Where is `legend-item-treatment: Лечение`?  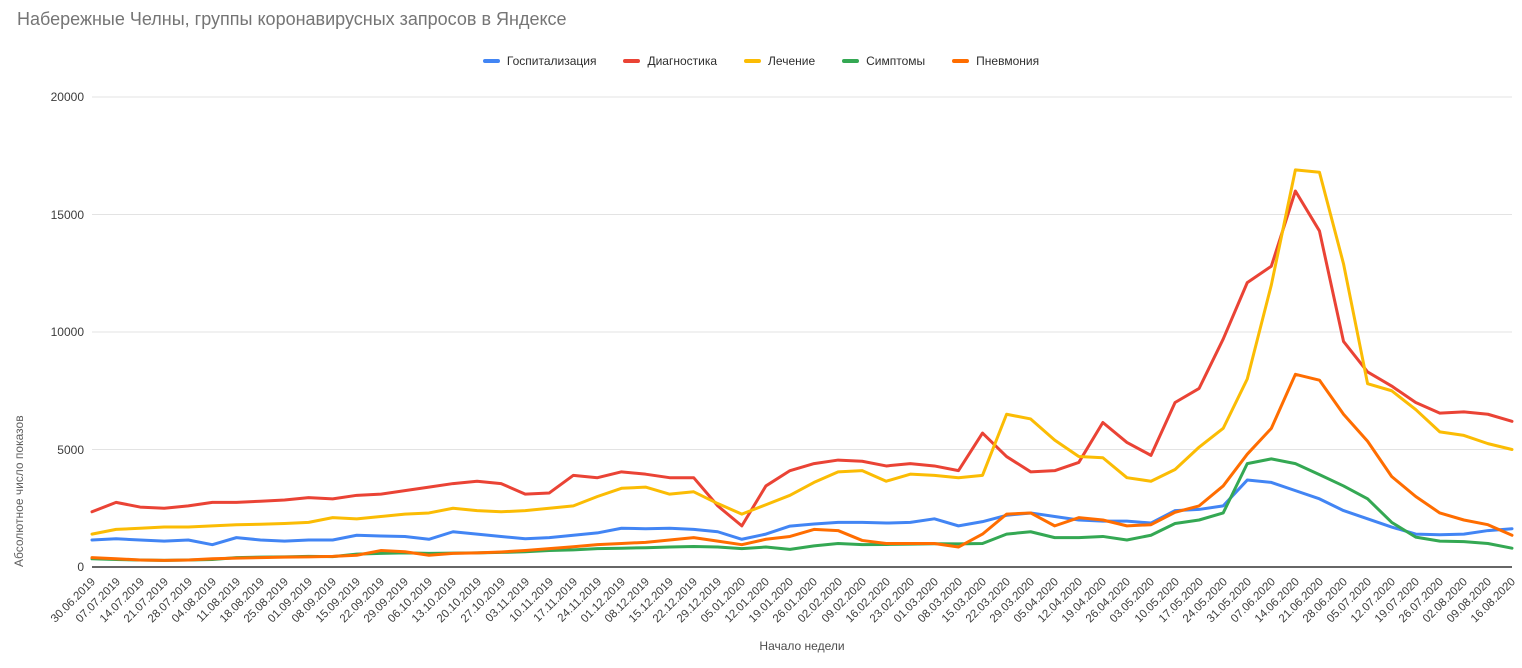
legend-item-treatment: Лечение is located at coordinates (779, 61).